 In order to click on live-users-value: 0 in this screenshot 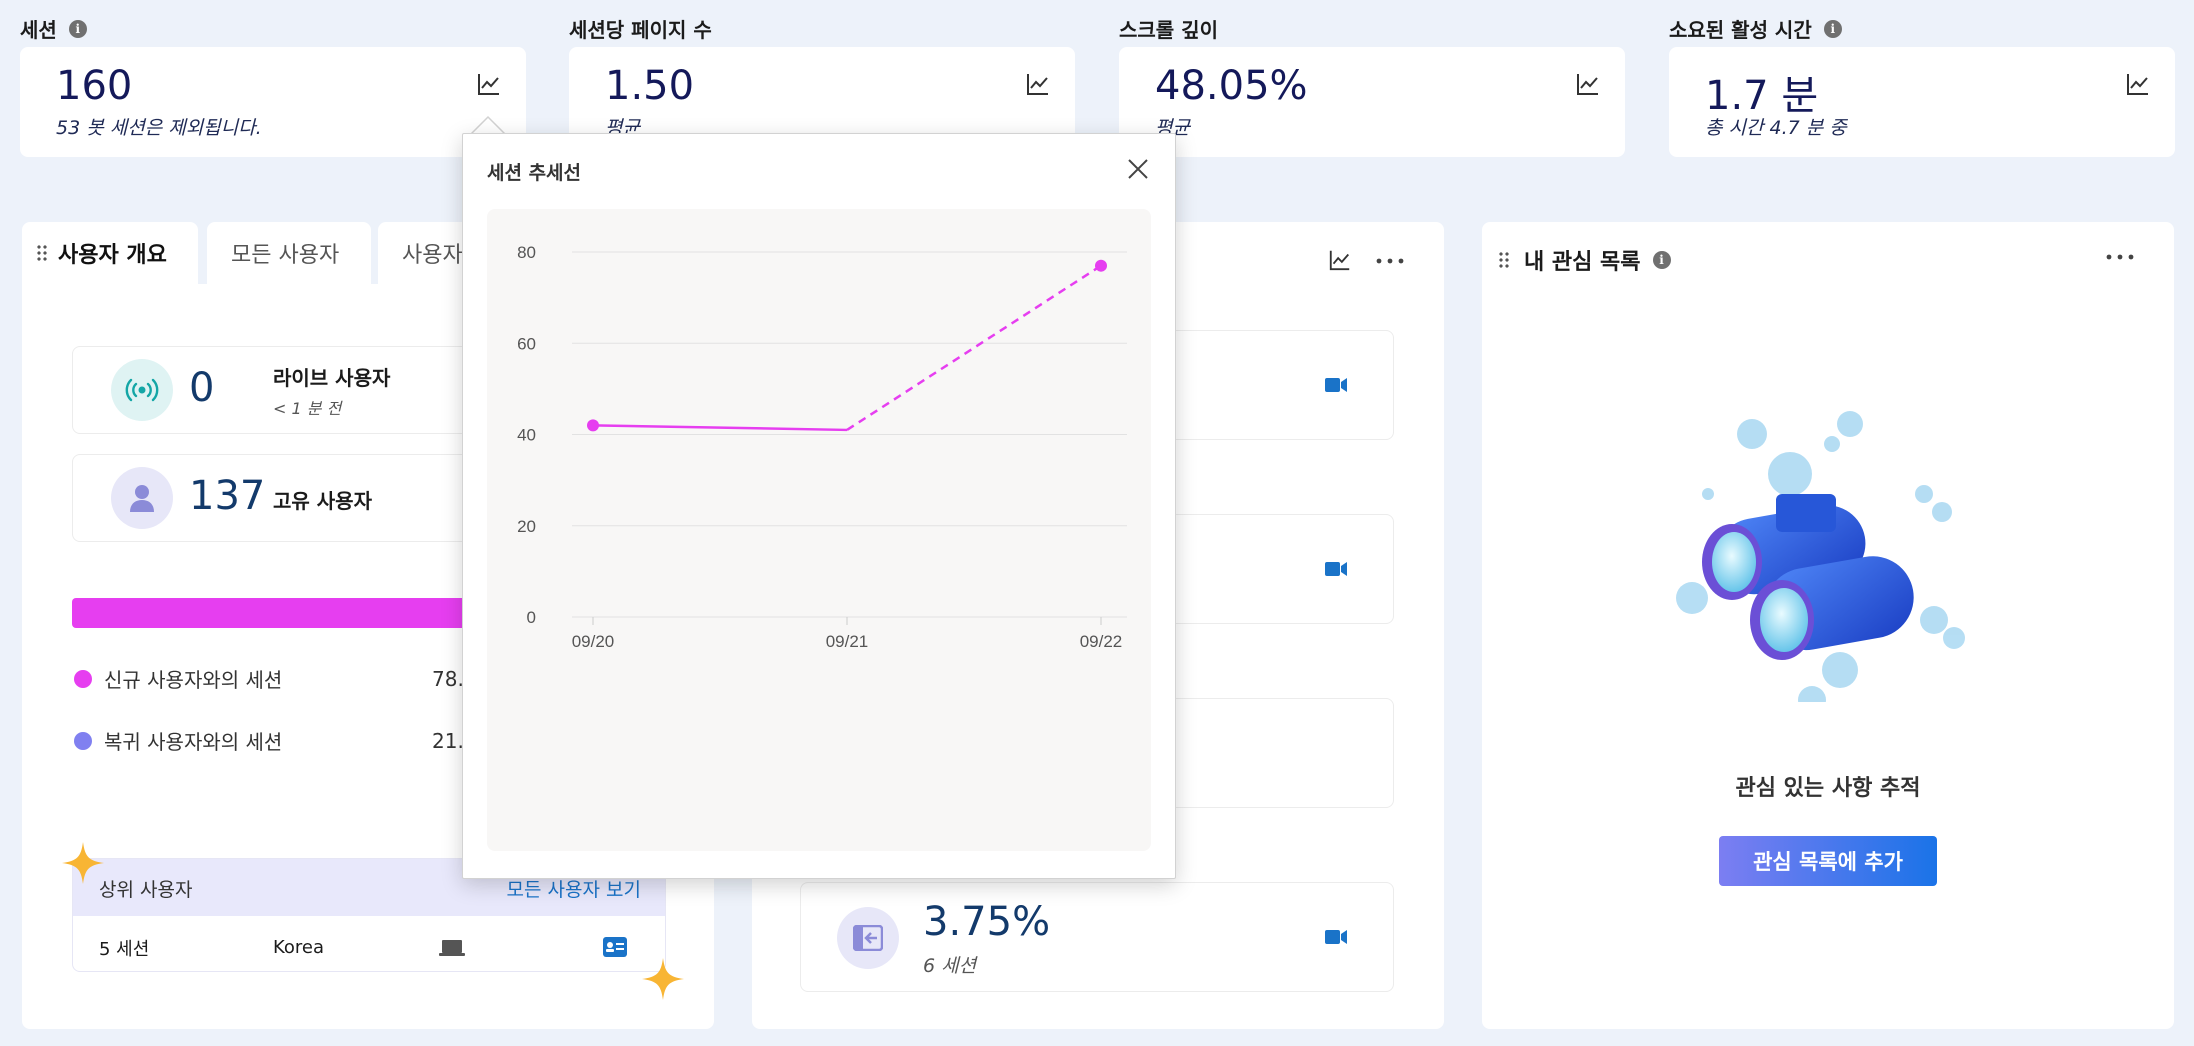, I will do `click(202, 388)`.